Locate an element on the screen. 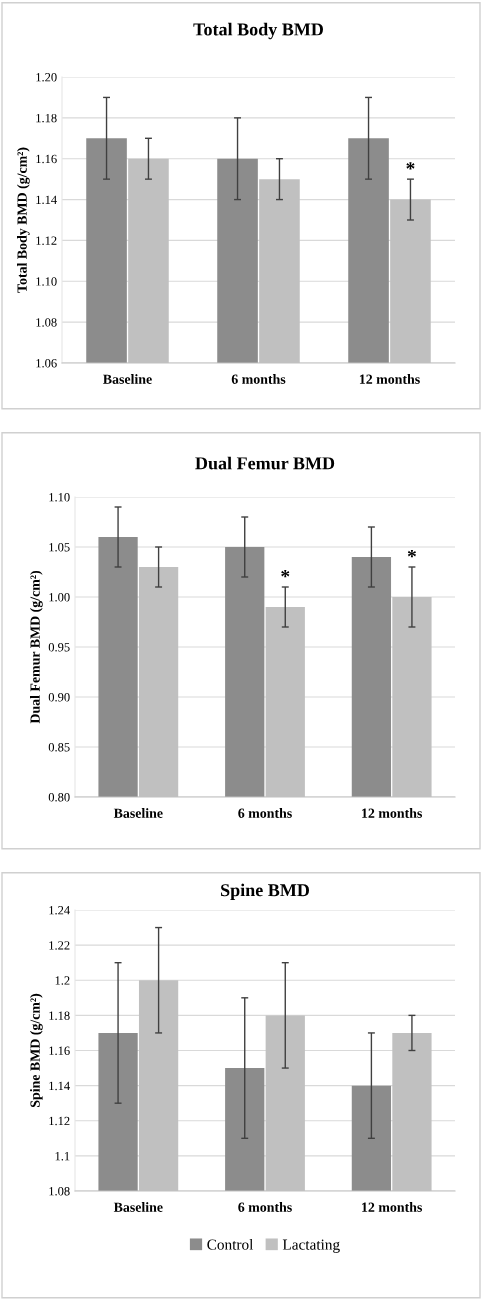 Image resolution: width=483 pixels, height=1299 pixels. chart-title: Dual Femur BMD is located at coordinates (265, 463).